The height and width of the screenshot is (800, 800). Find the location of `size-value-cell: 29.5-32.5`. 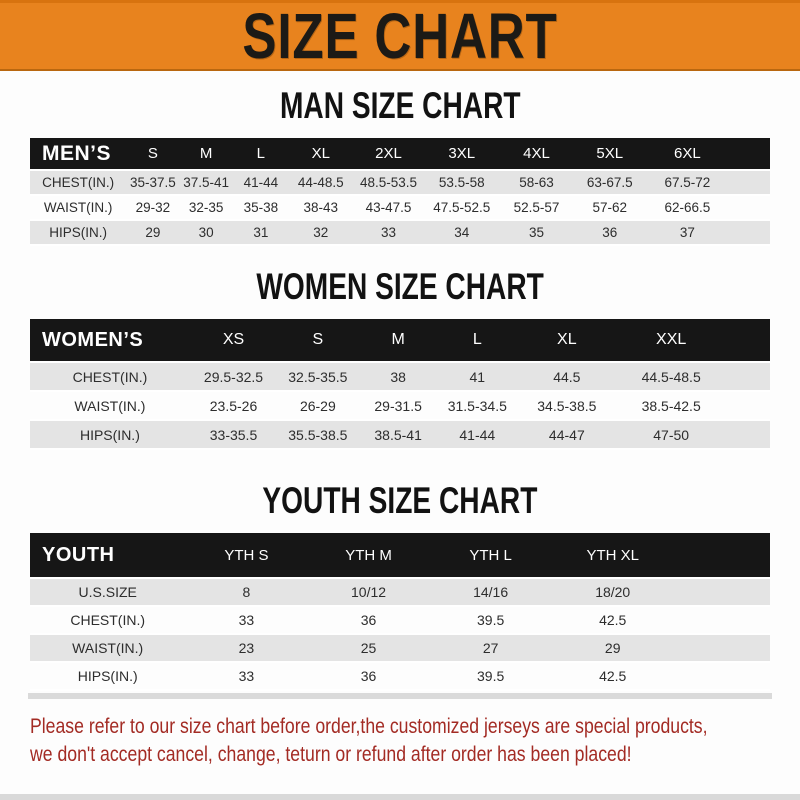

size-value-cell: 29.5-32.5 is located at coordinates (233, 376).